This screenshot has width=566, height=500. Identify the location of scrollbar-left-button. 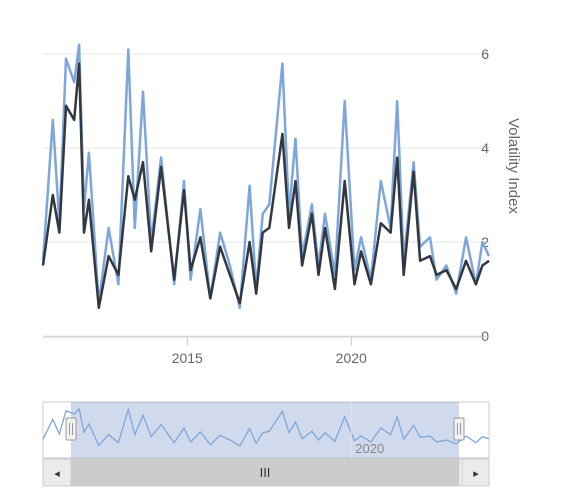
(57, 472).